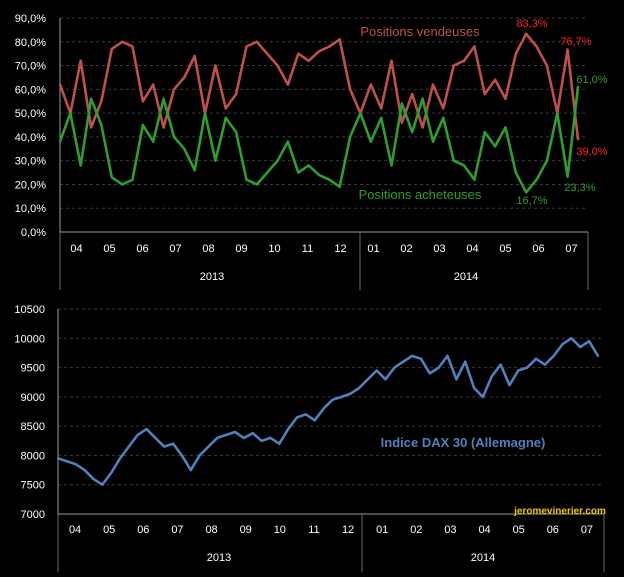  I want to click on top-y-tick-label: 80,0%, so click(30, 43).